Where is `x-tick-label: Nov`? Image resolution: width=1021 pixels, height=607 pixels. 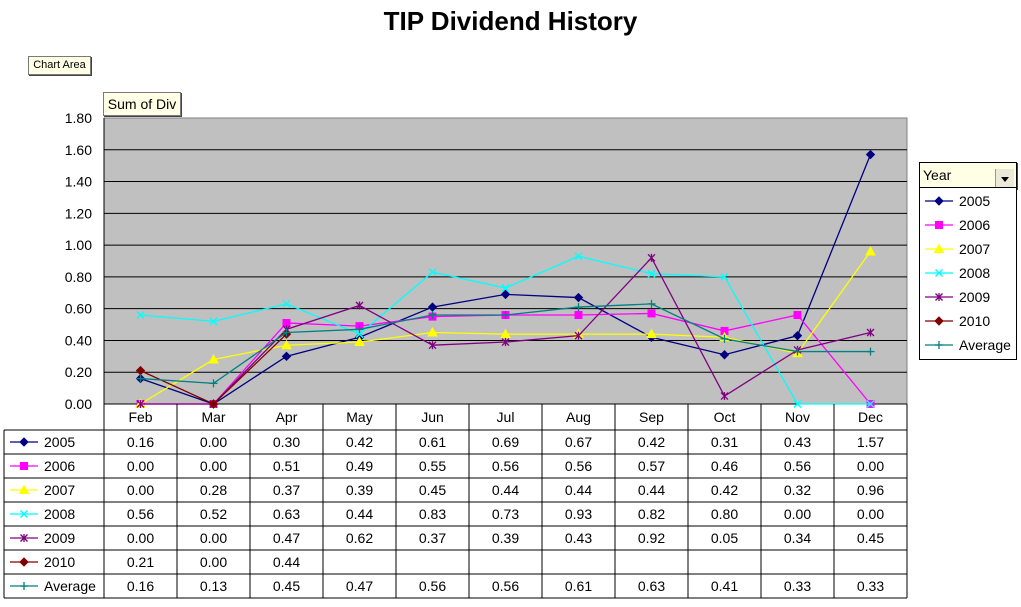 x-tick-label: Nov is located at coordinates (797, 417).